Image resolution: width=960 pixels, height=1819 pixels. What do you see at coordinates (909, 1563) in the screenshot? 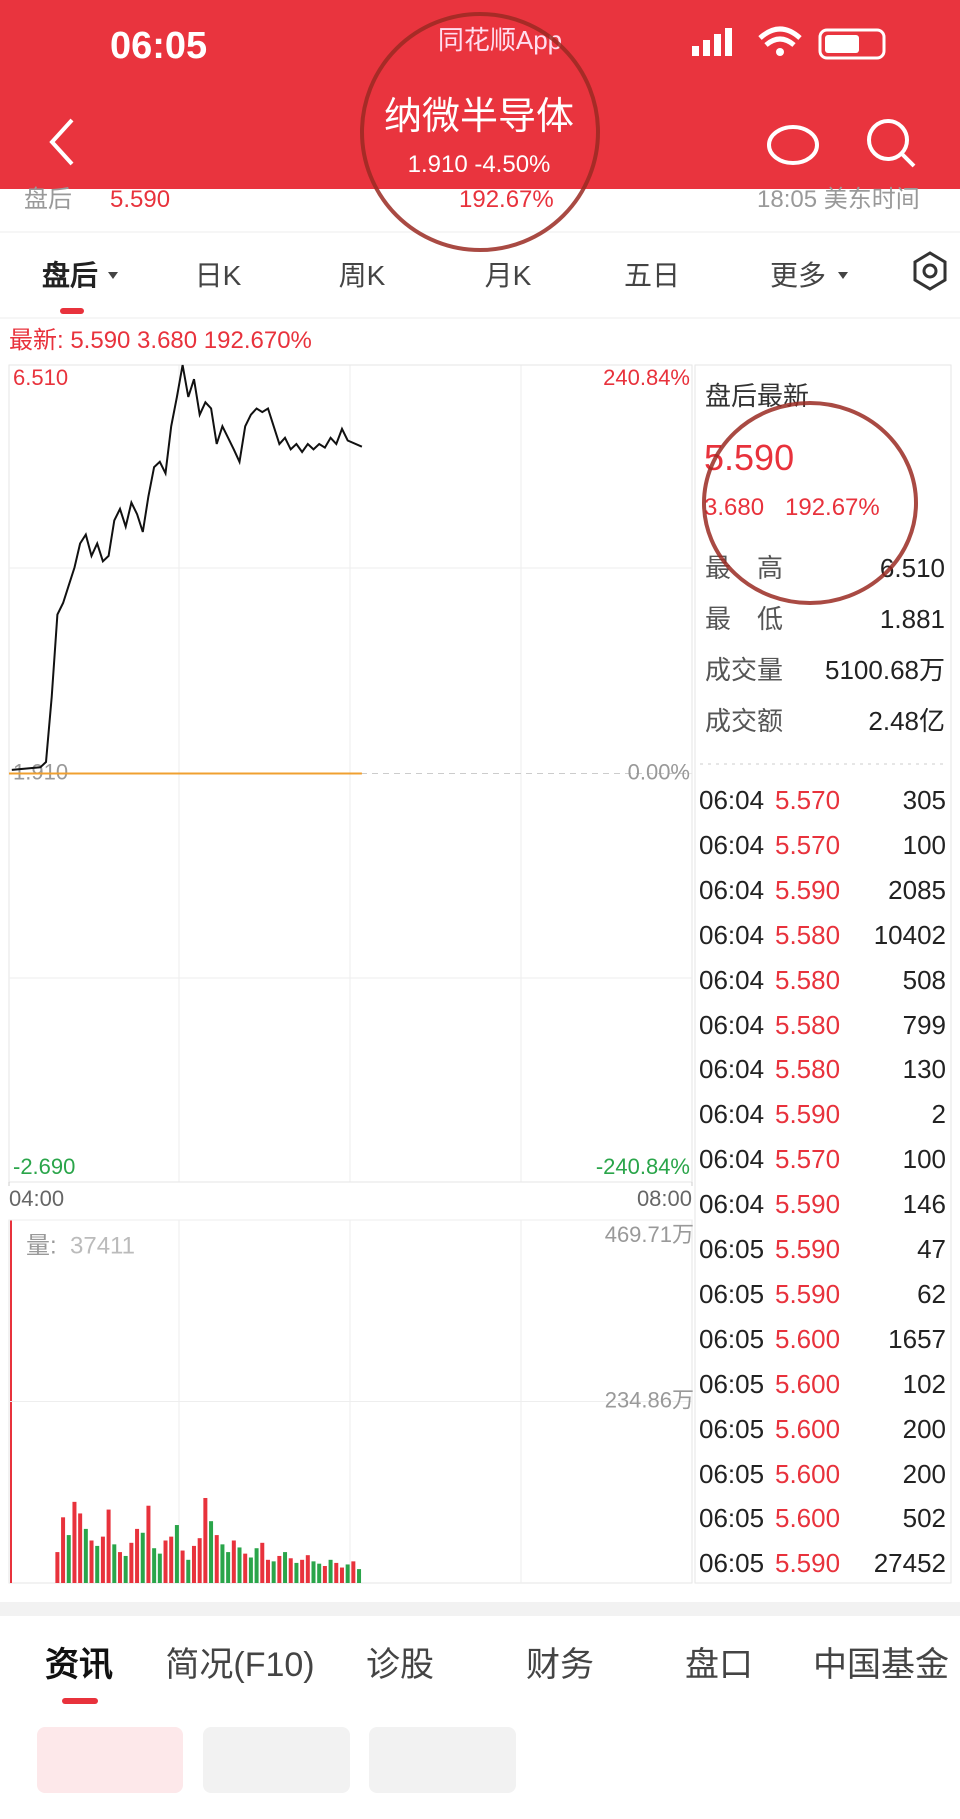
I see `trade-volume: 27452` at bounding box center [909, 1563].